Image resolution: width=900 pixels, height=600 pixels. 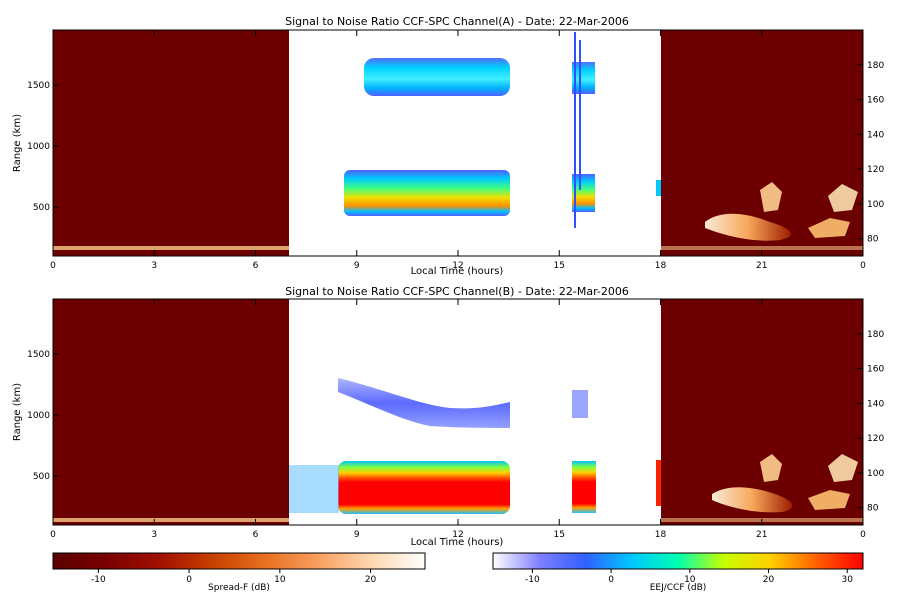 I want to click on panel-b-y-tick-label: 1500, so click(x=38, y=355).